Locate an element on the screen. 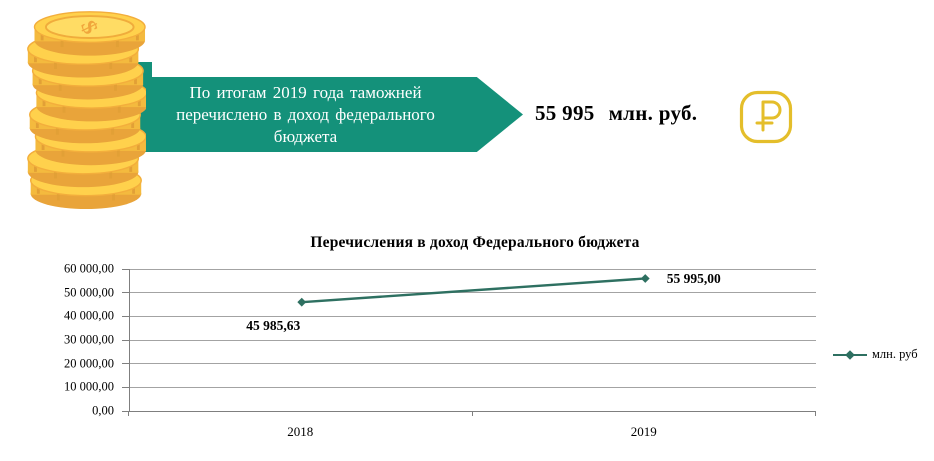 Image resolution: width=934 pixels, height=461 pixels. ruble-icon is located at coordinates (766, 117).